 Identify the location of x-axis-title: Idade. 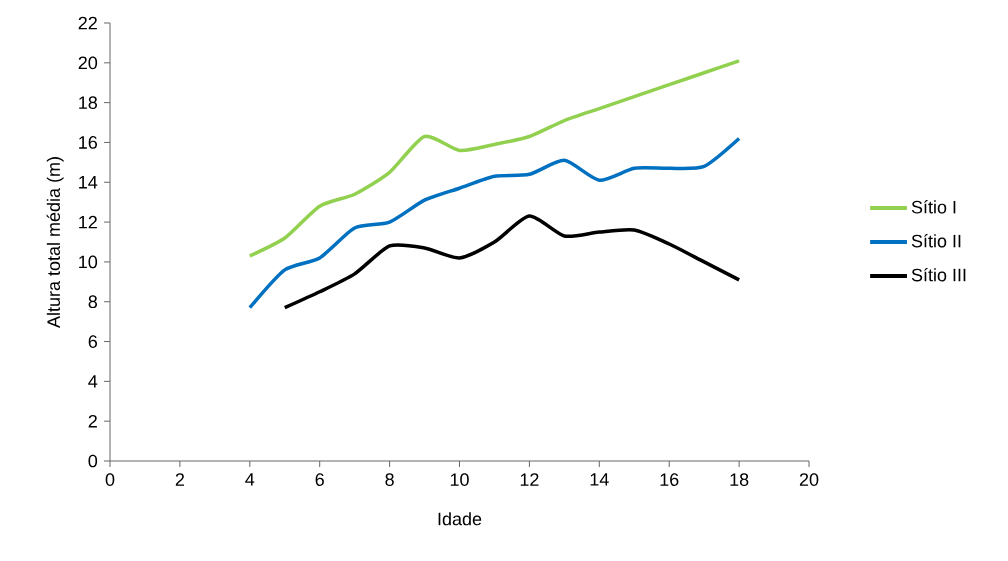
(460, 519).